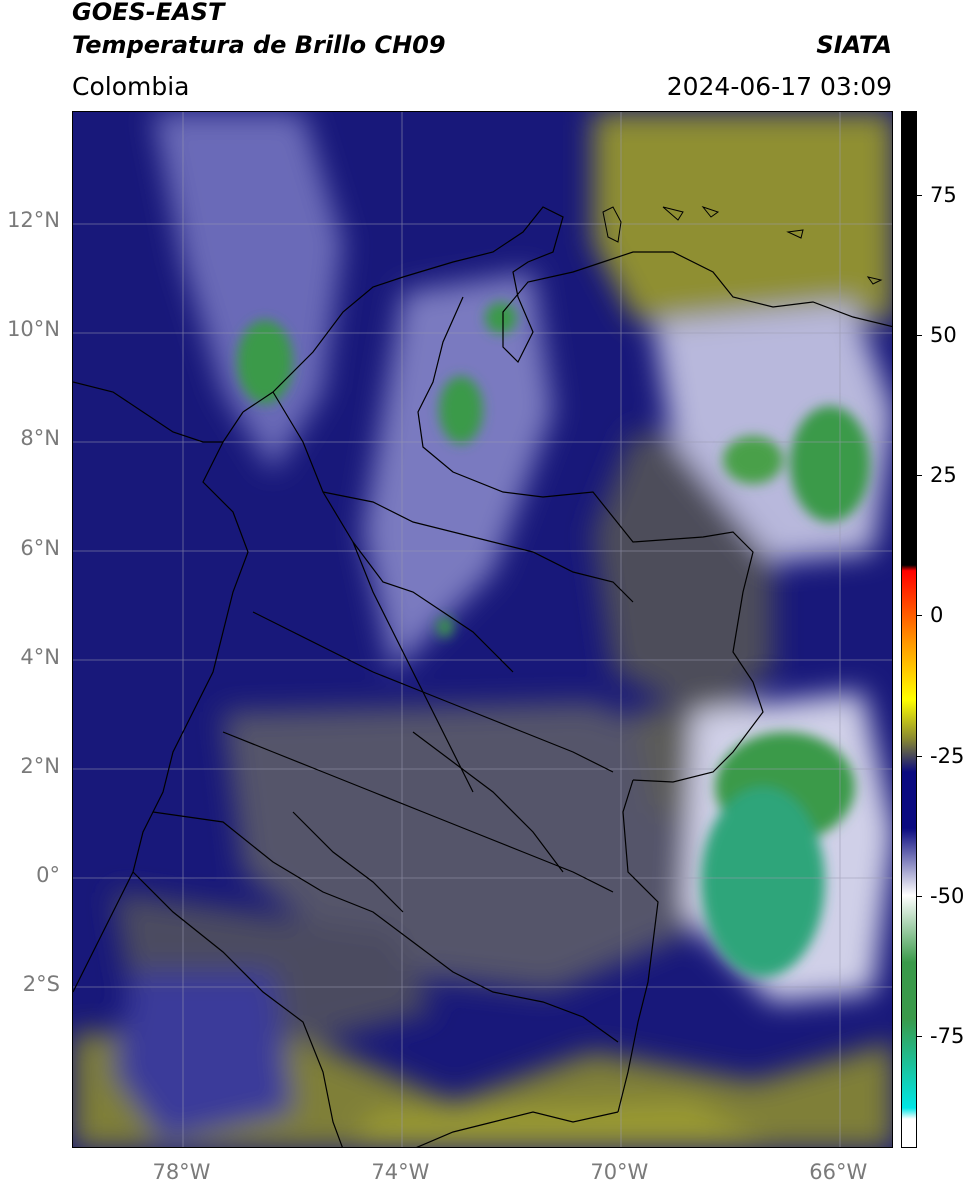  What do you see at coordinates (41, 984) in the screenshot?
I see `lat-tick-label: 2°S` at bounding box center [41, 984].